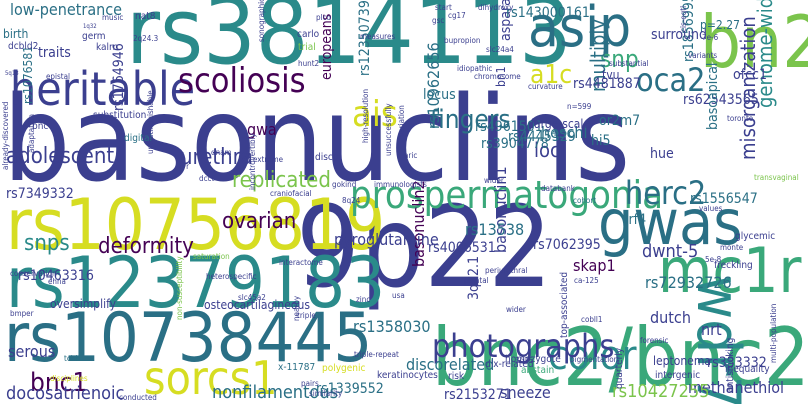 This screenshot has height=404, width=808. I want to click on cloud-word: low-penetrance, so click(66, 9).